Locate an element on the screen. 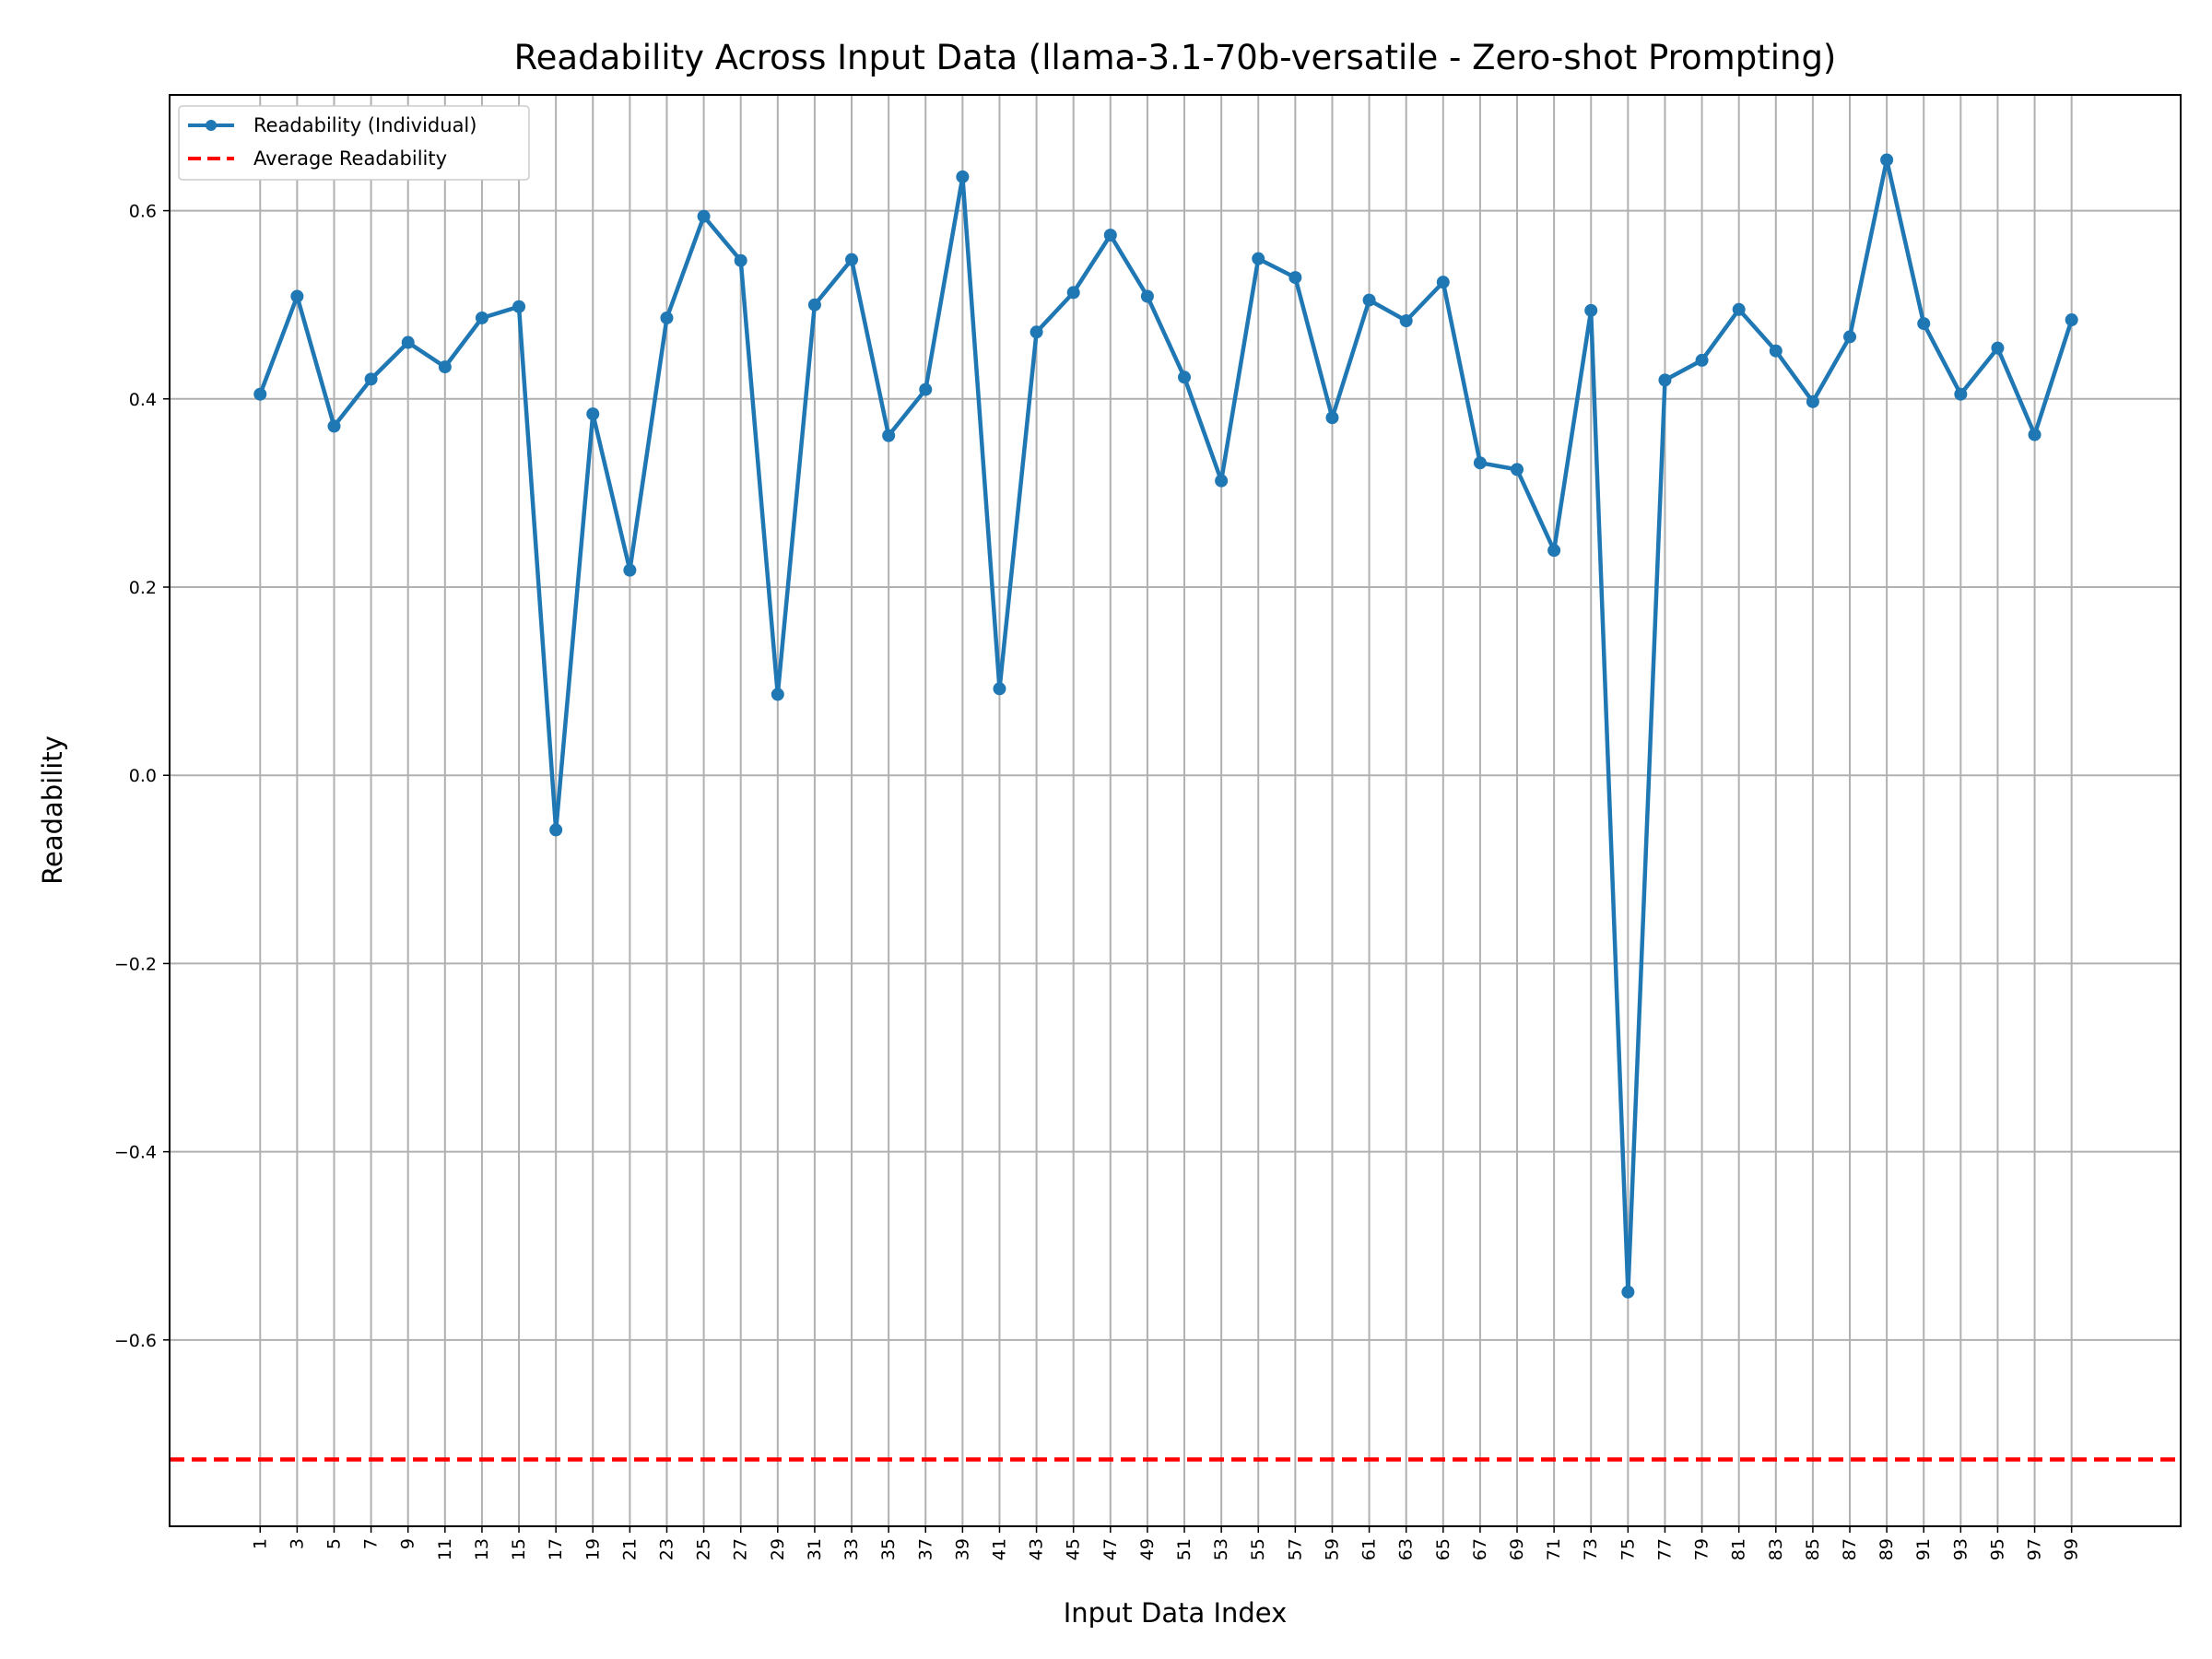 The width and height of the screenshot is (2212, 1659). x-tick-label: 11 is located at coordinates (445, 1549).